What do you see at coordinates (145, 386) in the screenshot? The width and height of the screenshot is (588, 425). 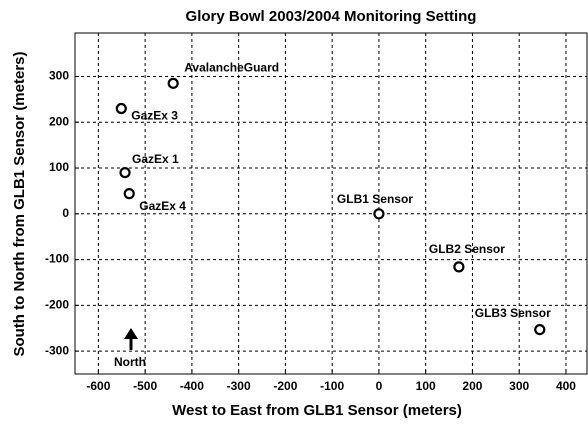 I see `x-tick-label: -500` at bounding box center [145, 386].